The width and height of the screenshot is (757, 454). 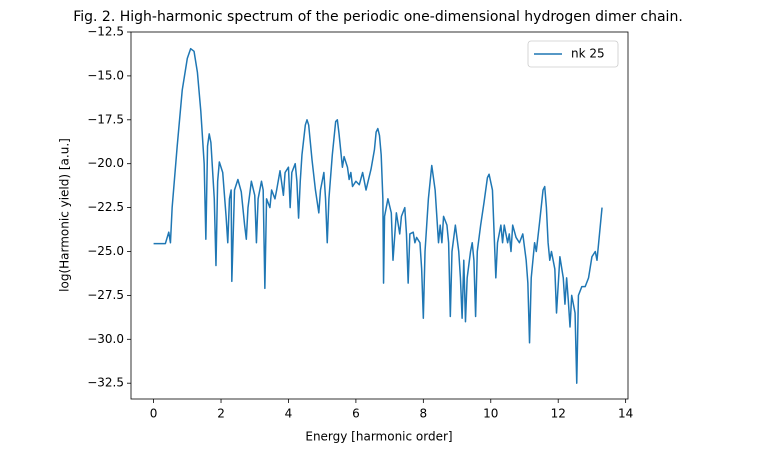 I want to click on y-tick-label: −22.5, so click(x=105, y=207).